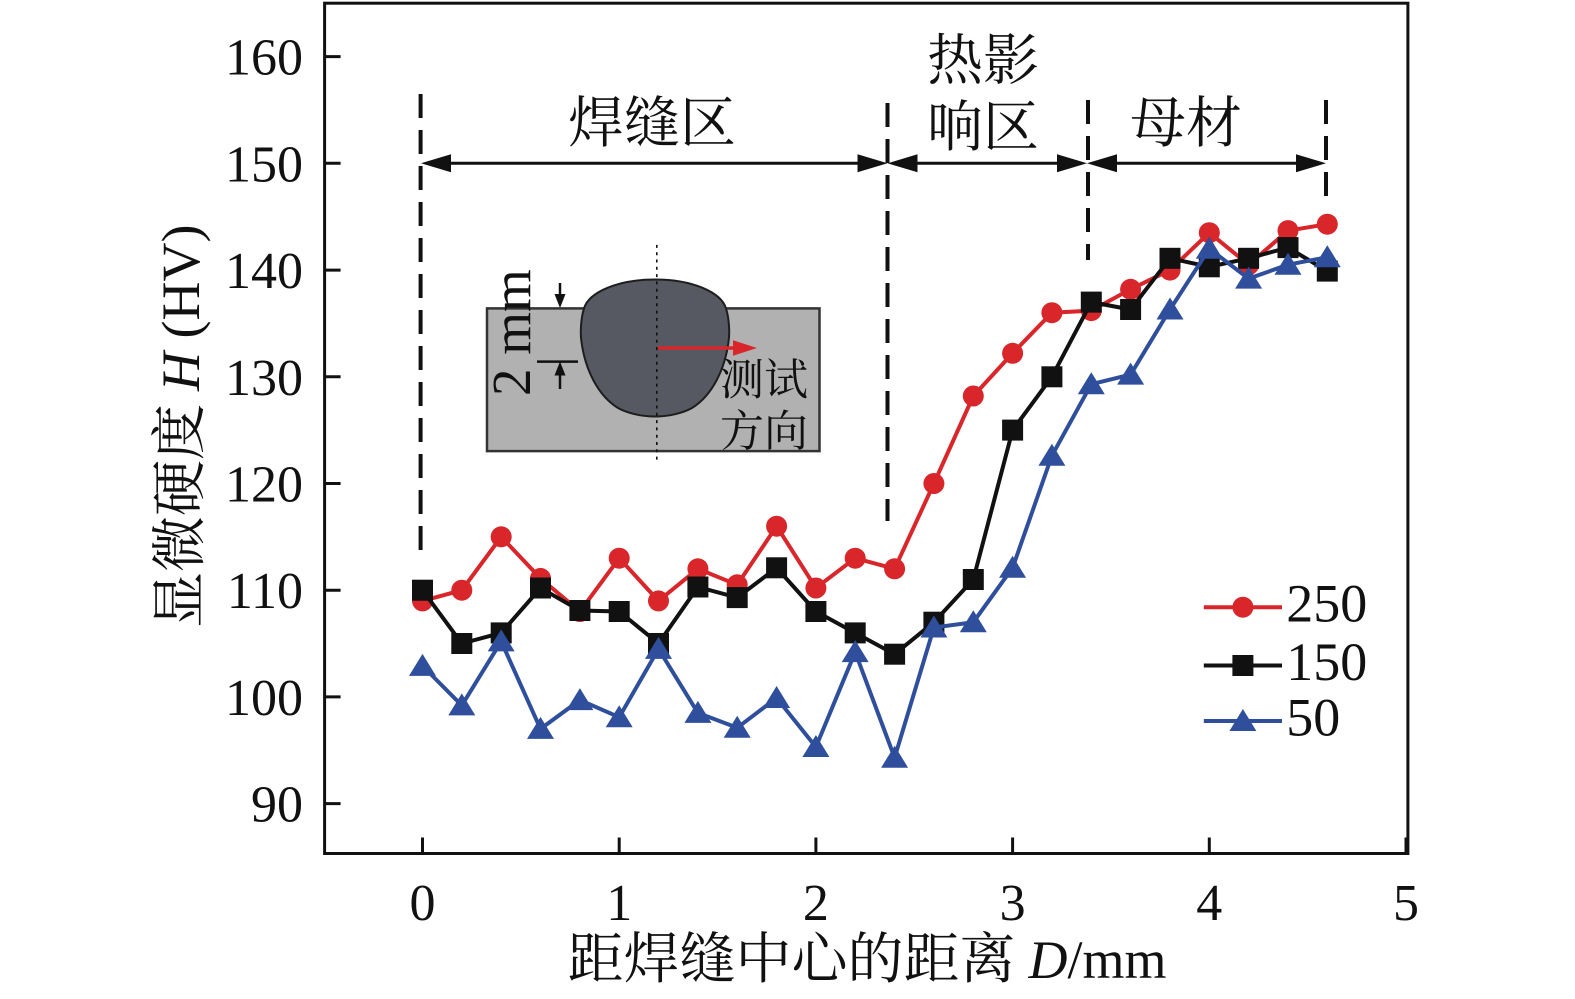  Describe the element at coordinates (423, 903) in the screenshot. I see `svg-text: 0` at that location.